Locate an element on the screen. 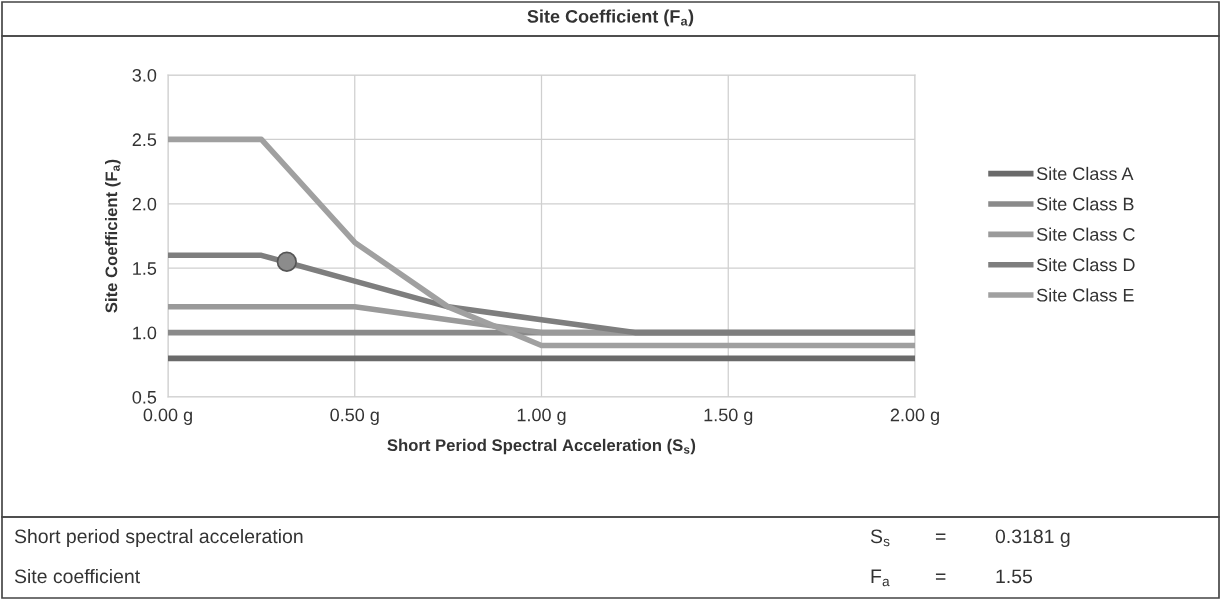  text: Site coefficient is located at coordinates (77, 576).